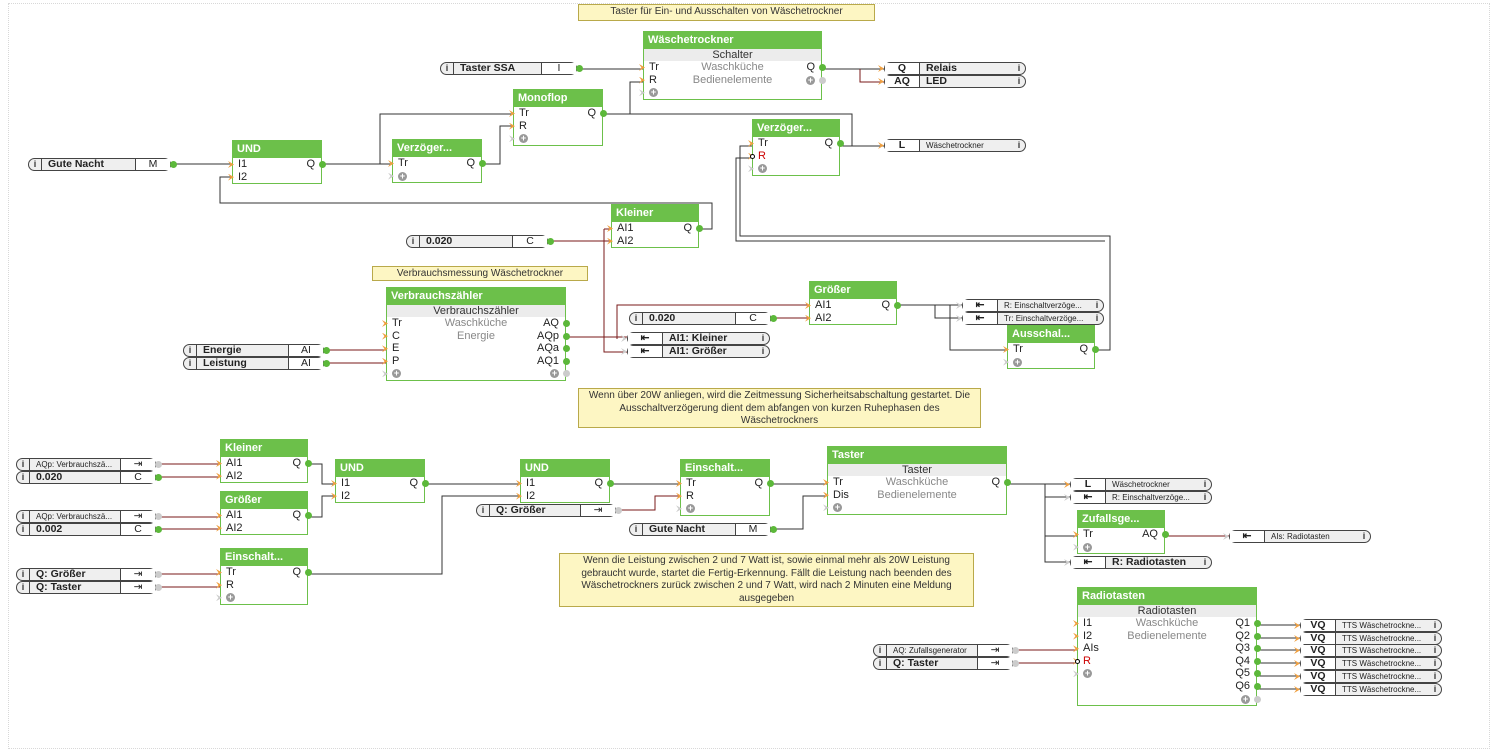 The image size is (1494, 750). What do you see at coordinates (1121, 532) in the screenshot?
I see `function-block: Zufallsge... Tr AQ +` at bounding box center [1121, 532].